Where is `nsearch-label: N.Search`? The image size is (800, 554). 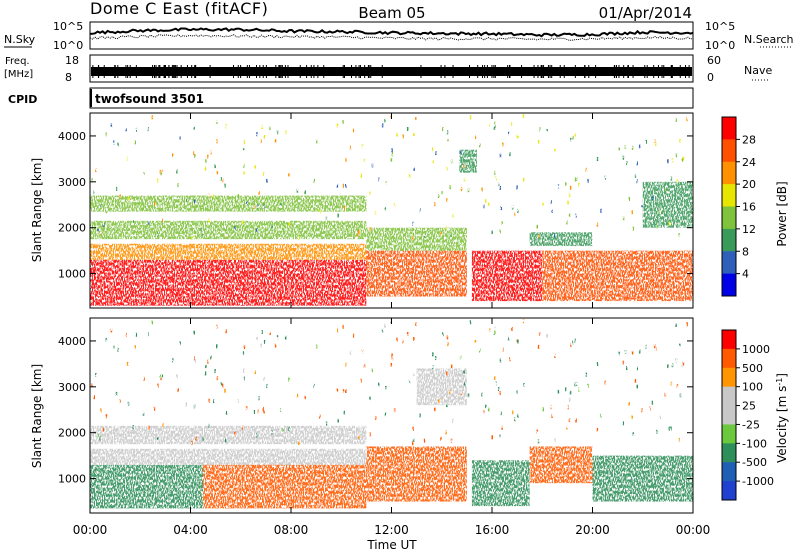 nsearch-label: N.Search is located at coordinates (769, 39).